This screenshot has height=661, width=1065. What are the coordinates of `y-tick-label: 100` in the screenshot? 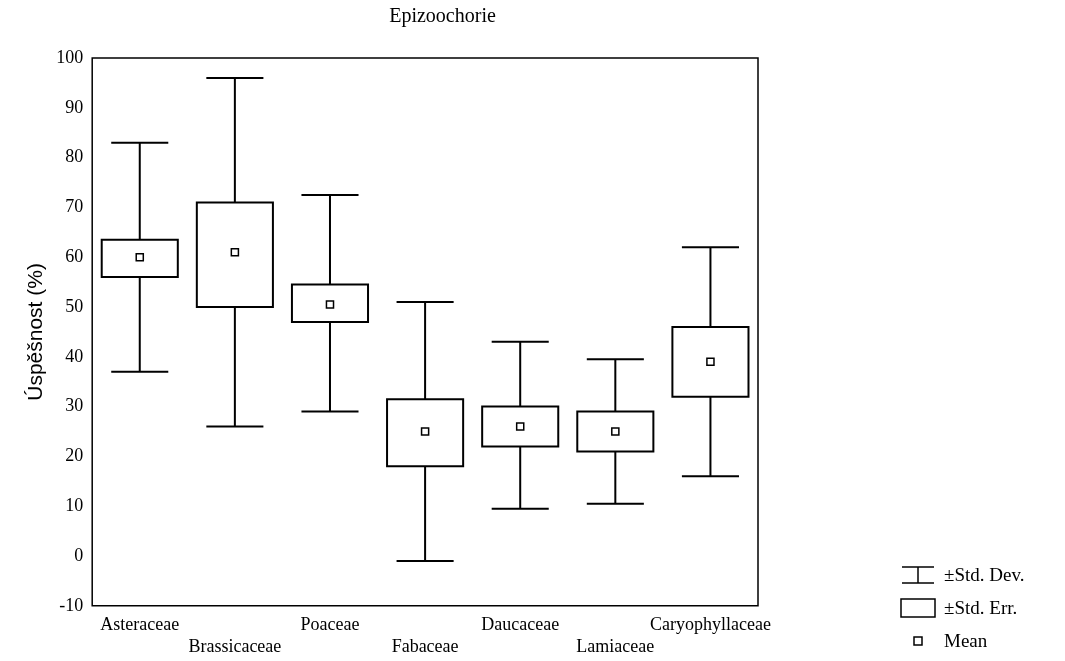 It's located at (70, 56).